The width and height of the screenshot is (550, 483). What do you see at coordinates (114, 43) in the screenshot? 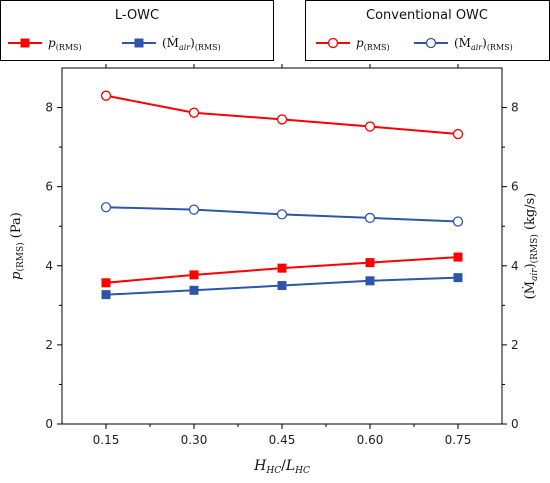
I see `legend-items-l-owc: p(RMS) (Ṁair)(RMS)` at bounding box center [114, 43].